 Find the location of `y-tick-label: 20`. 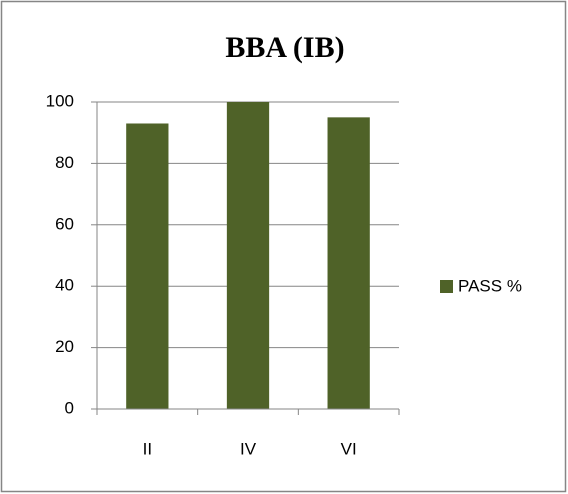

y-tick-label: 20 is located at coordinates (64, 346).